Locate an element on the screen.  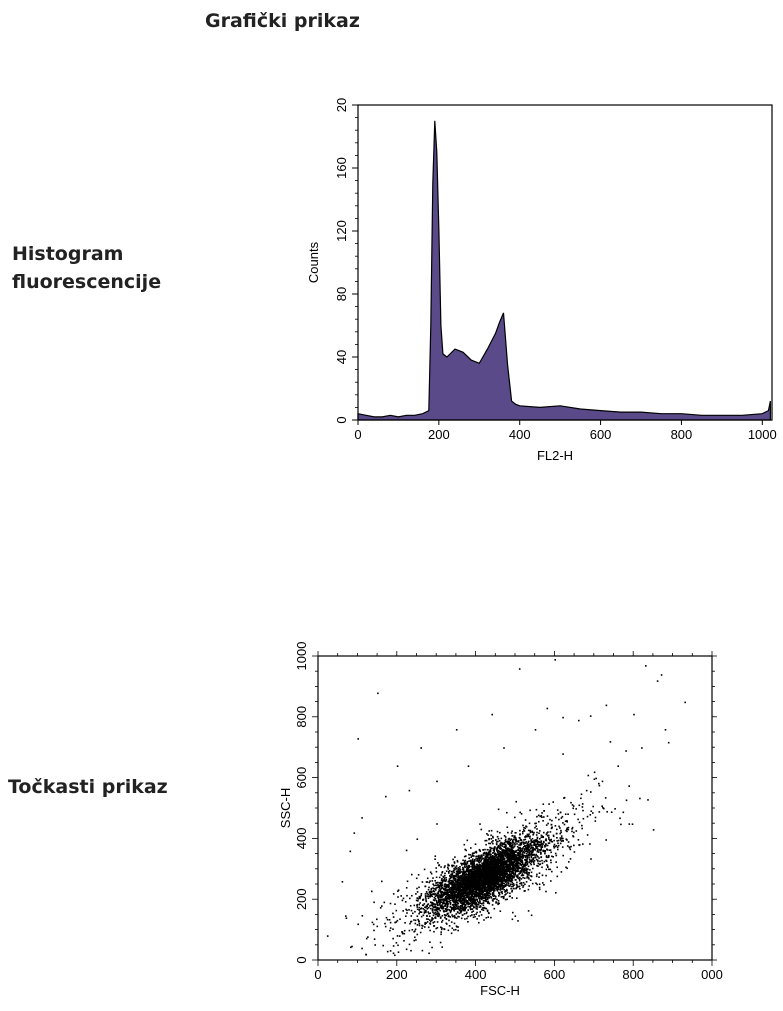
histogram-x-tick-label: 400 is located at coordinates (520, 434).